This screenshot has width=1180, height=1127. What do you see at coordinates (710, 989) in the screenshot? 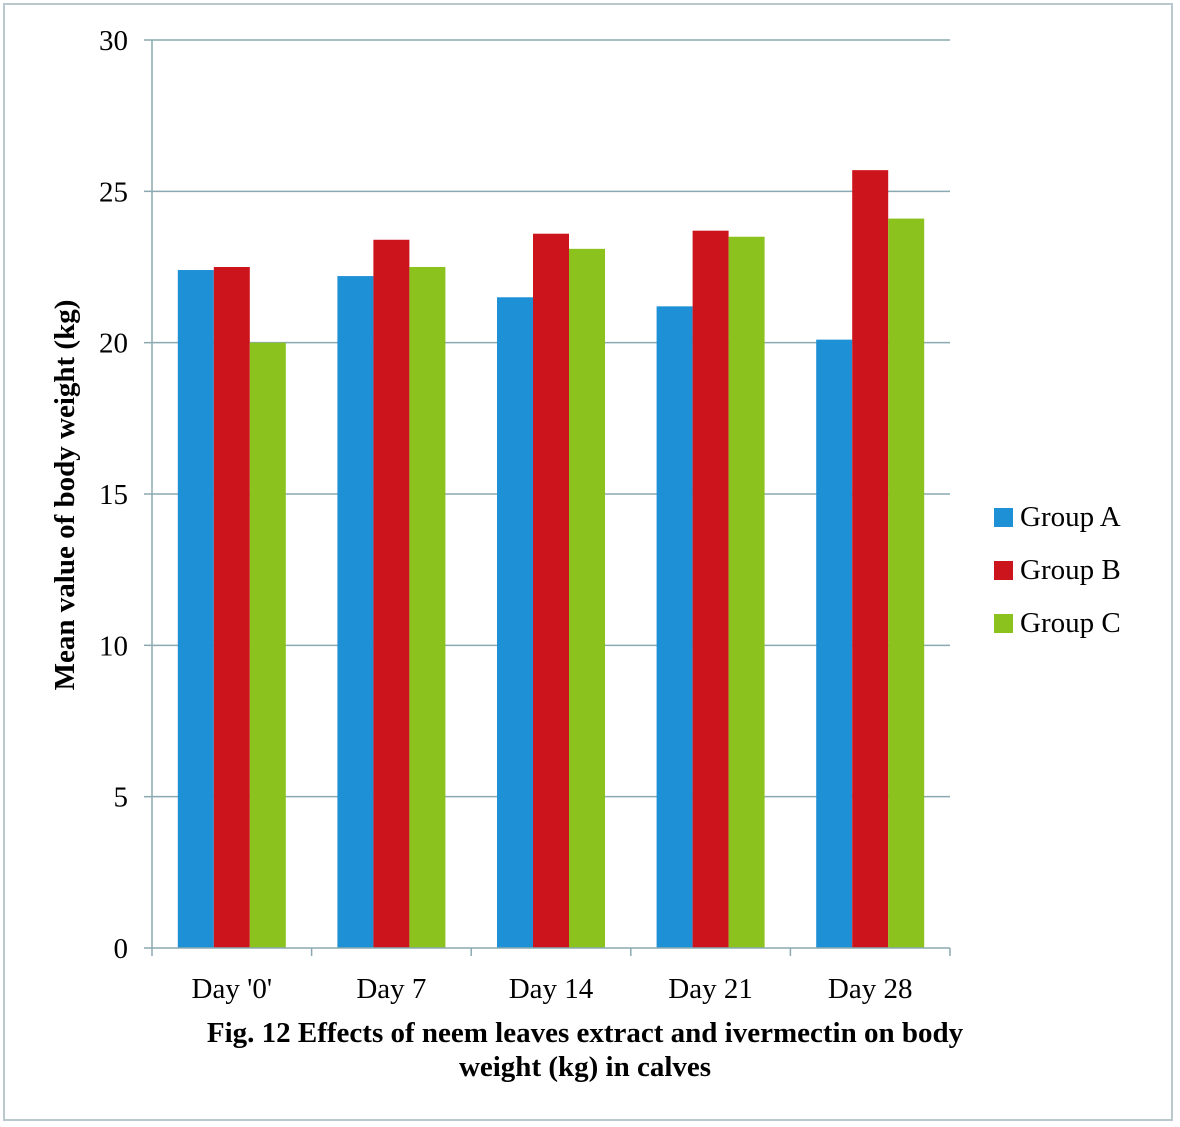
I see `x-tick-label: Day 21` at bounding box center [710, 989].